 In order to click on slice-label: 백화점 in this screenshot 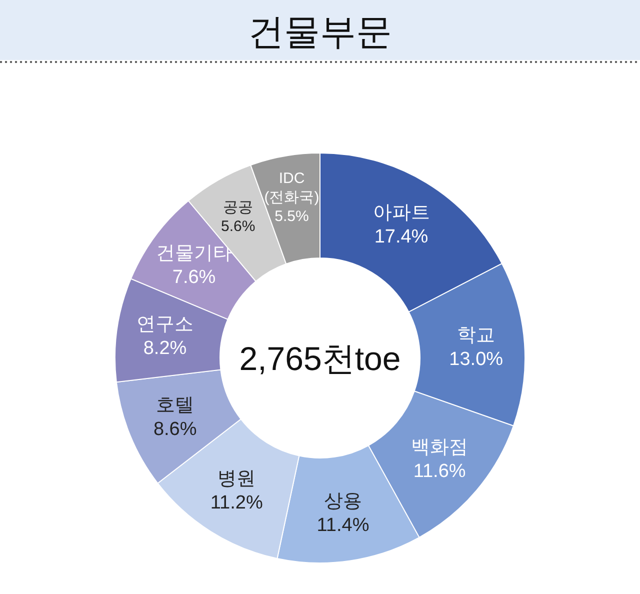, I will do `click(439, 447)`.